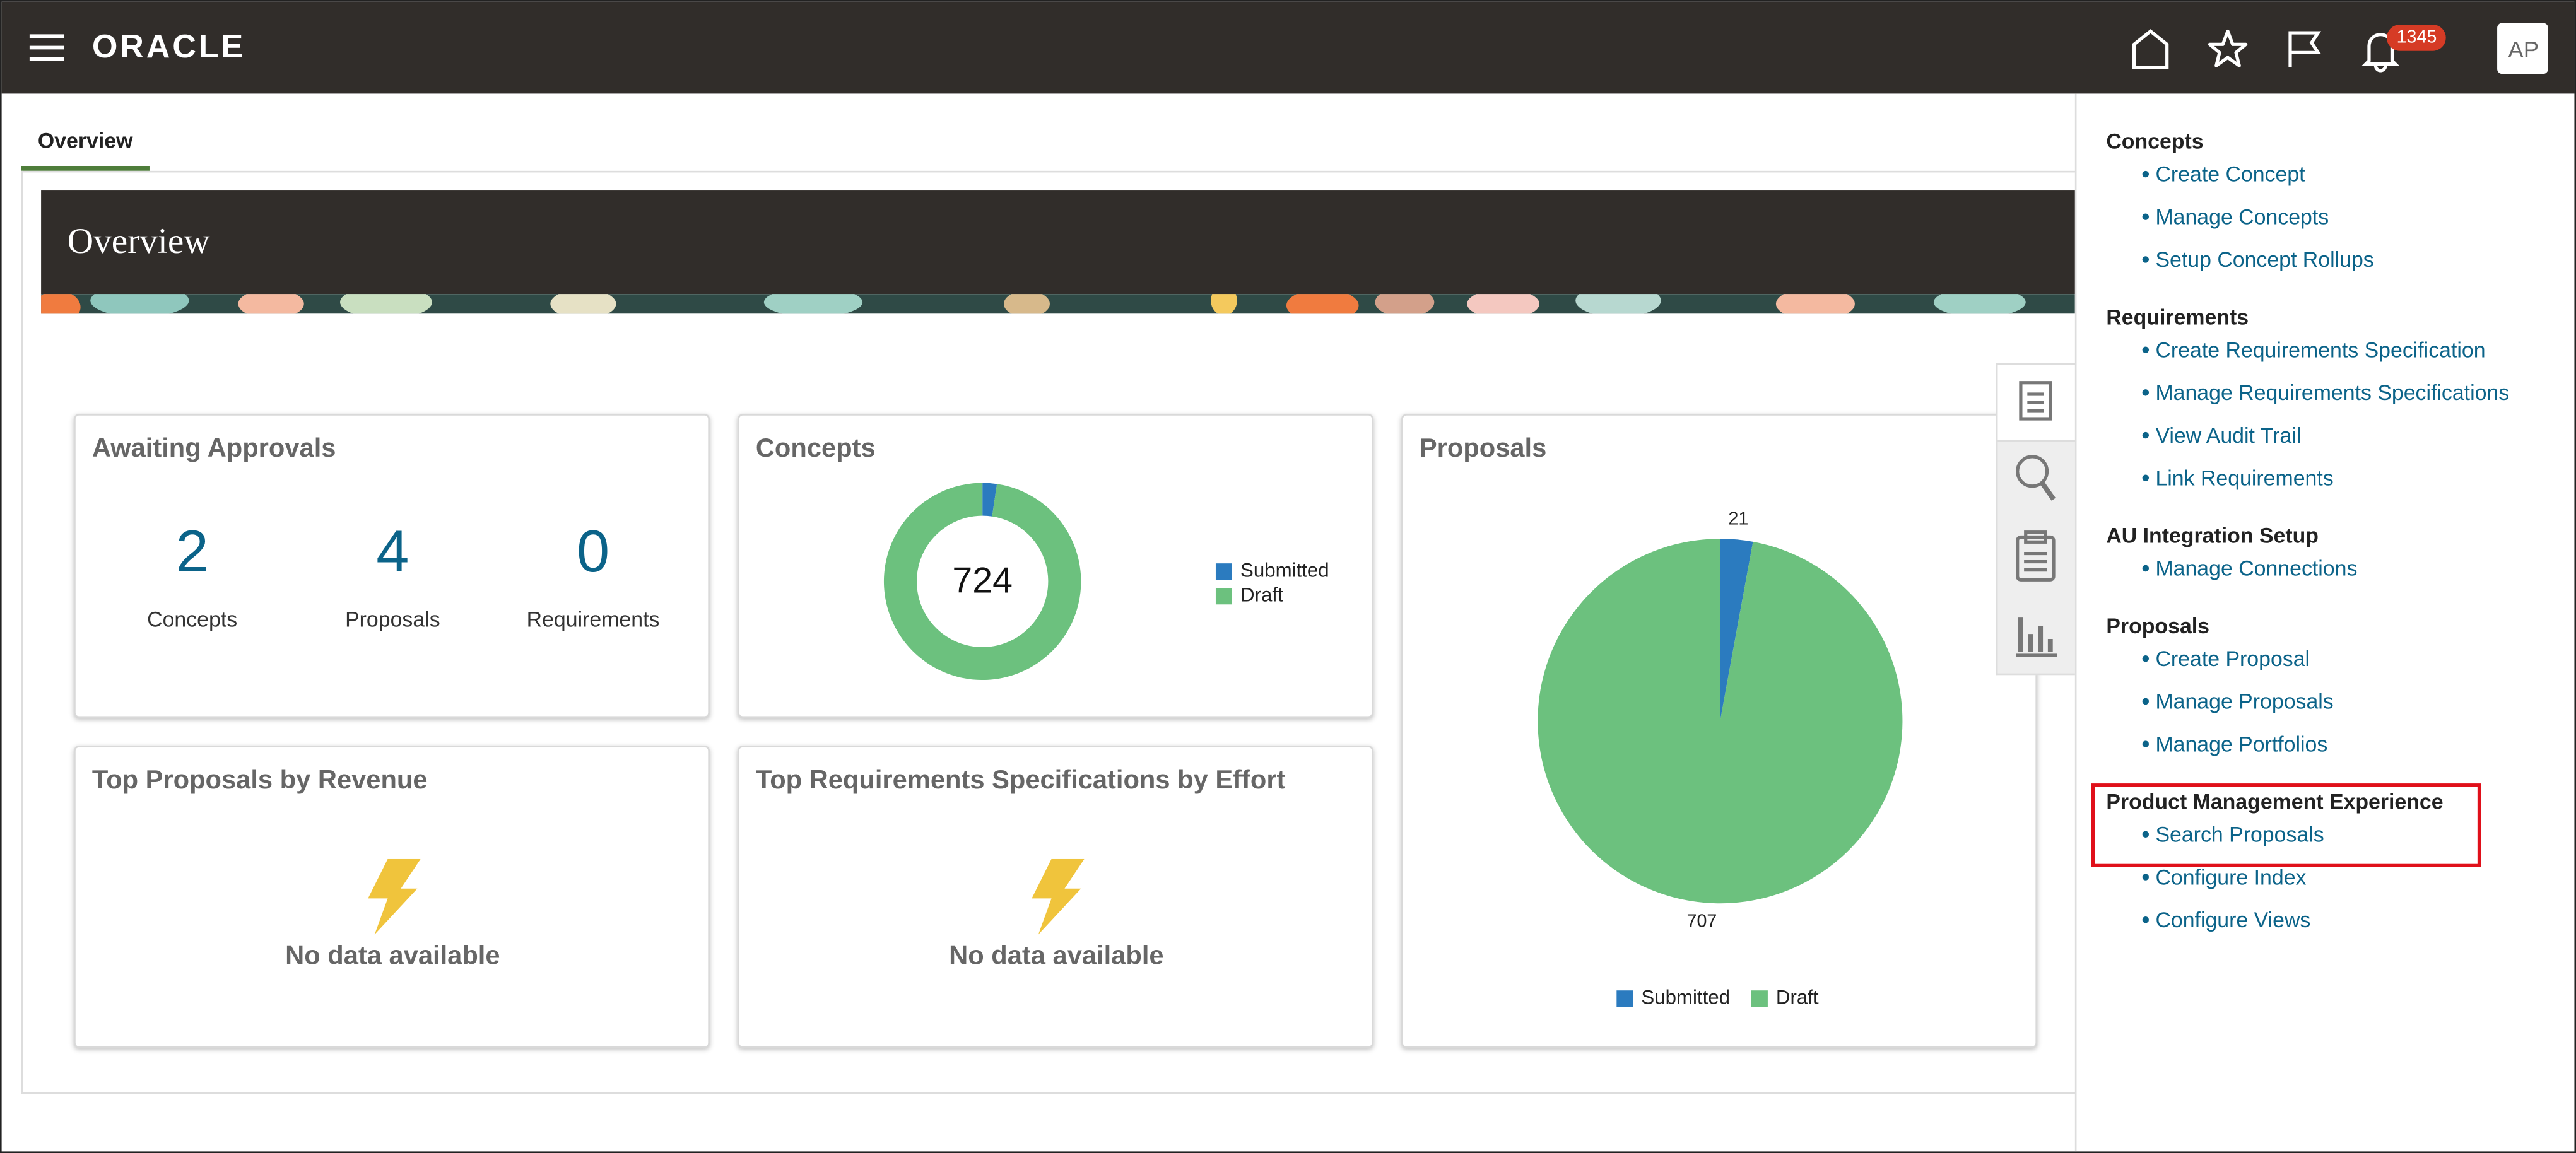 The image size is (2576, 1153). What do you see at coordinates (2320, 350) in the screenshot?
I see `nav-link: Create Requirements Specification` at bounding box center [2320, 350].